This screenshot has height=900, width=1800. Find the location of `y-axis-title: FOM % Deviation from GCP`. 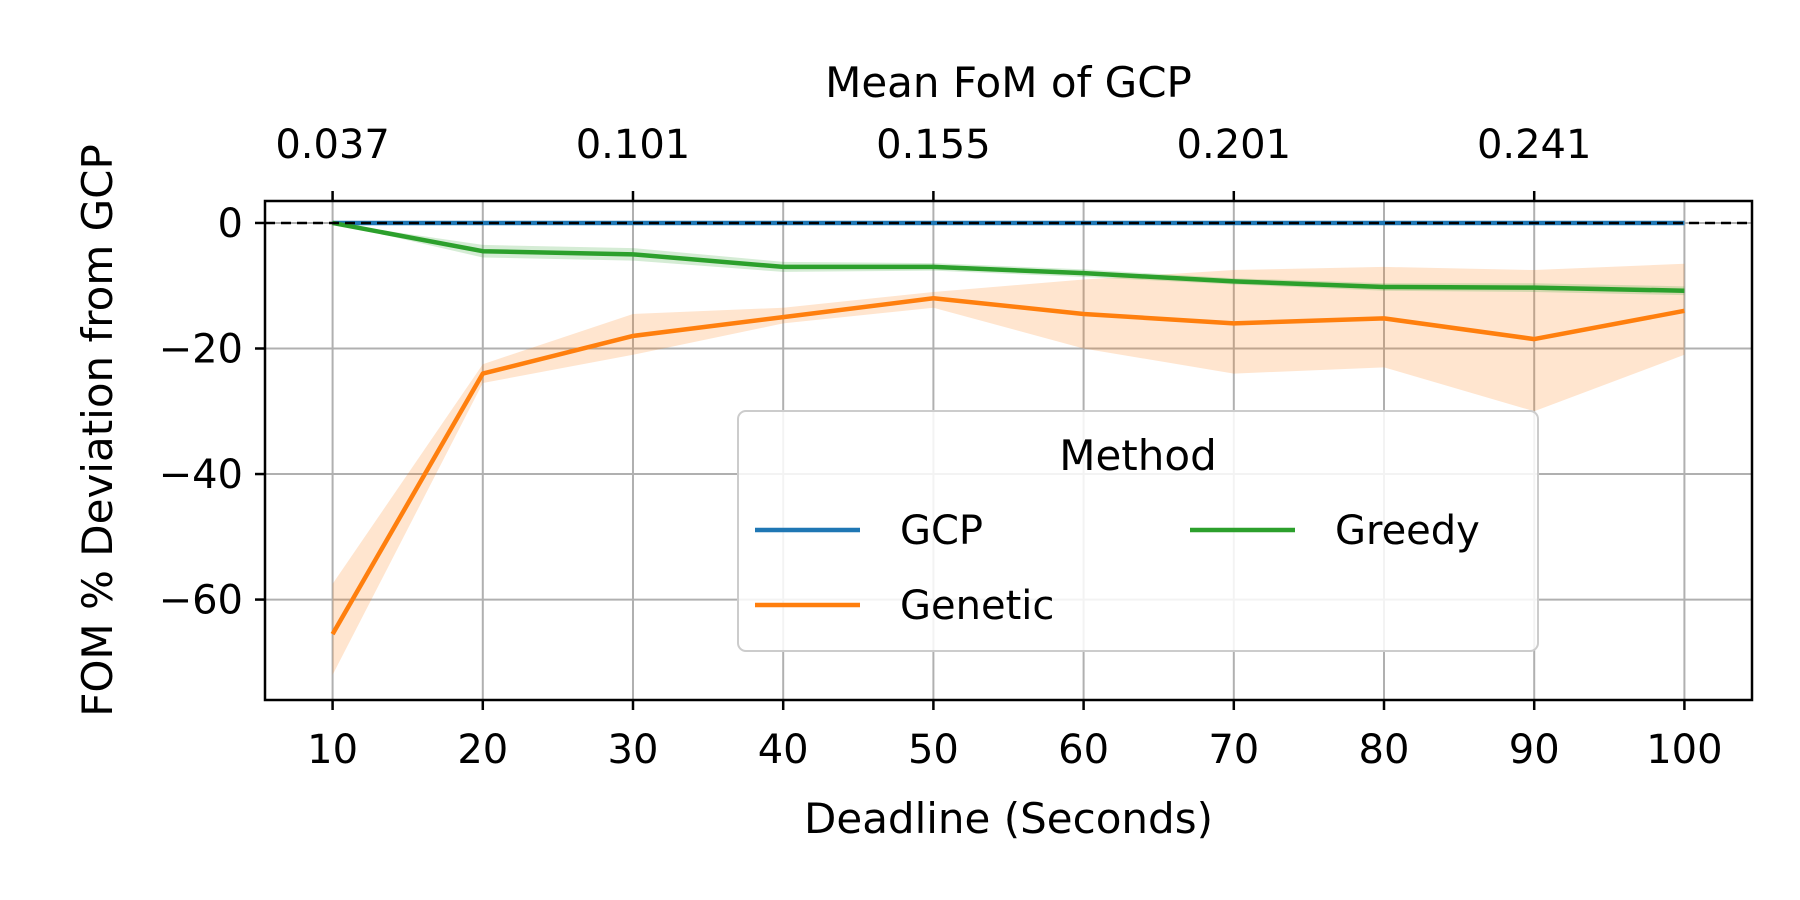

y-axis-title: FOM % Deviation from GCP is located at coordinates (97, 430).